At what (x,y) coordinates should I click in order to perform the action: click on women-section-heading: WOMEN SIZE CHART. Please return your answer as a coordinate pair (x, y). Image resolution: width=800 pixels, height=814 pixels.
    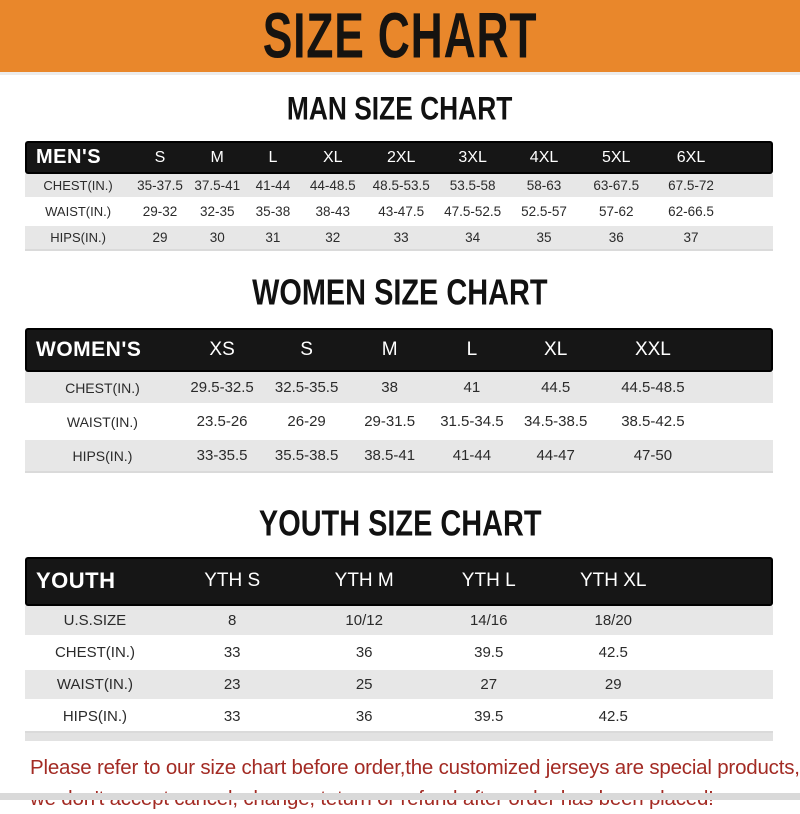
    Looking at the image, I should click on (400, 293).